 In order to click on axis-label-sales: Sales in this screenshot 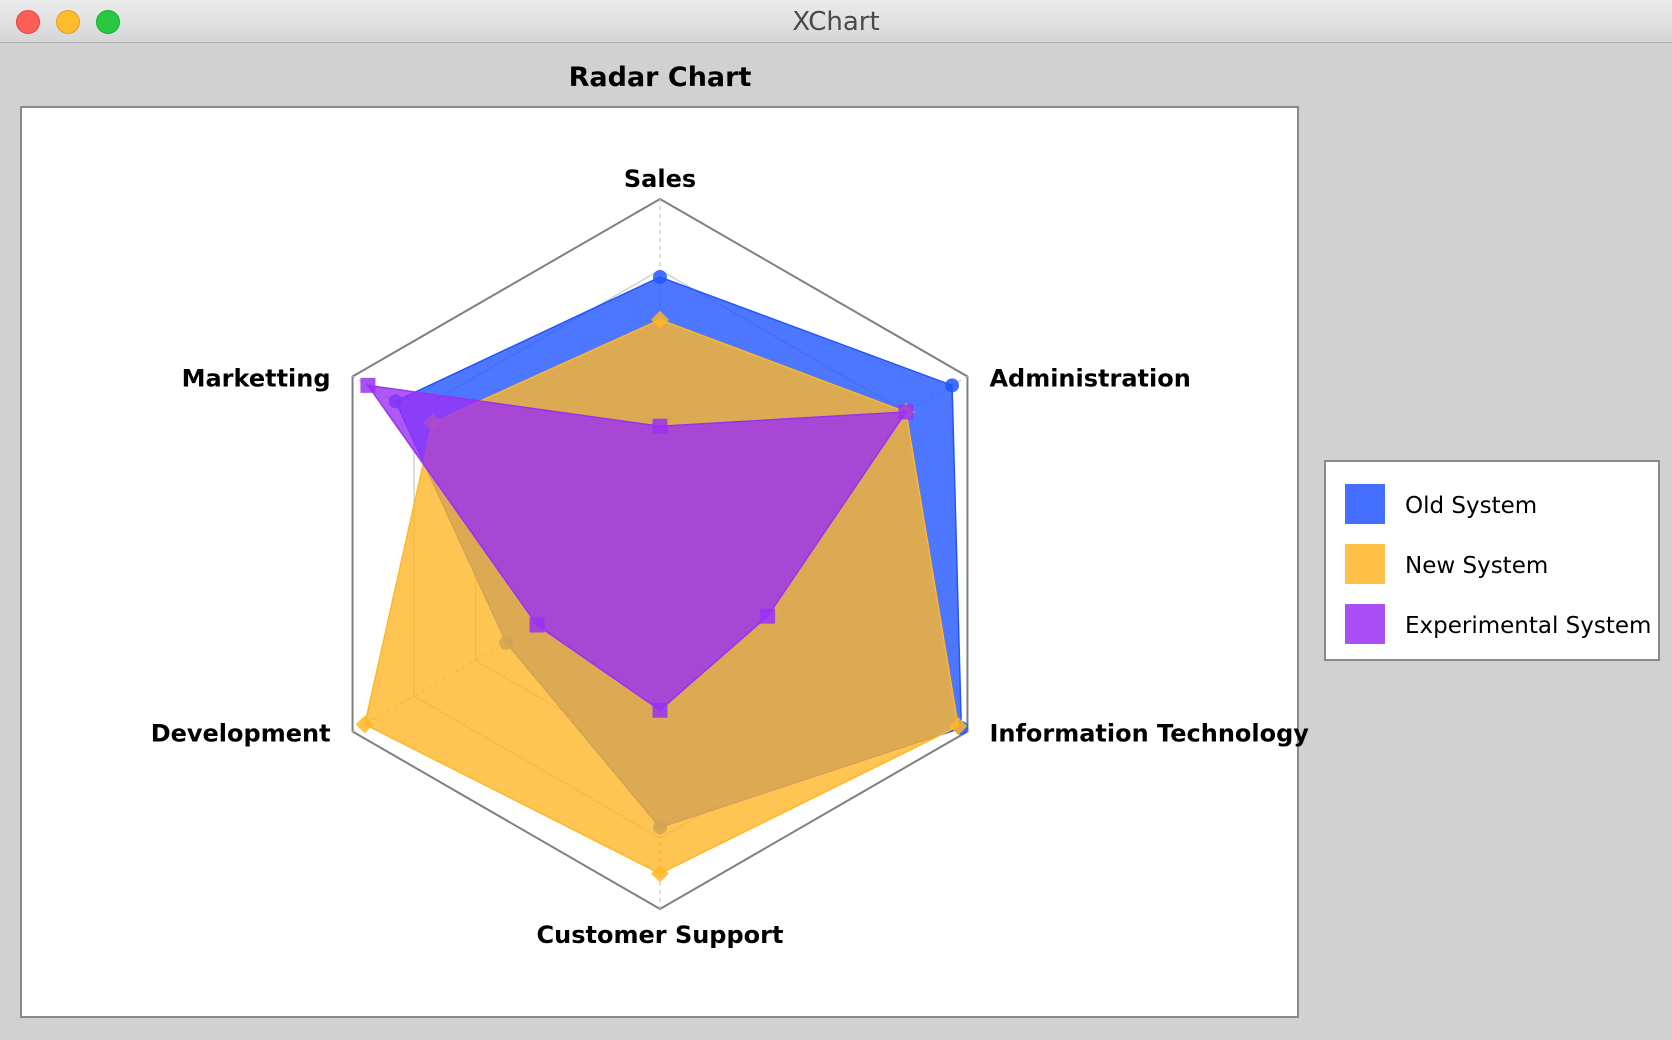, I will do `click(660, 179)`.